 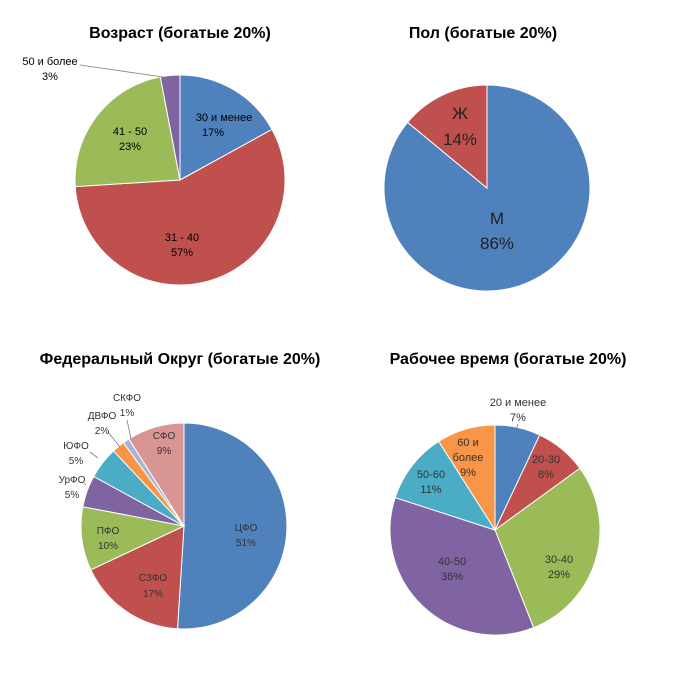 I want to click on category-label: Ж, so click(x=460, y=113).